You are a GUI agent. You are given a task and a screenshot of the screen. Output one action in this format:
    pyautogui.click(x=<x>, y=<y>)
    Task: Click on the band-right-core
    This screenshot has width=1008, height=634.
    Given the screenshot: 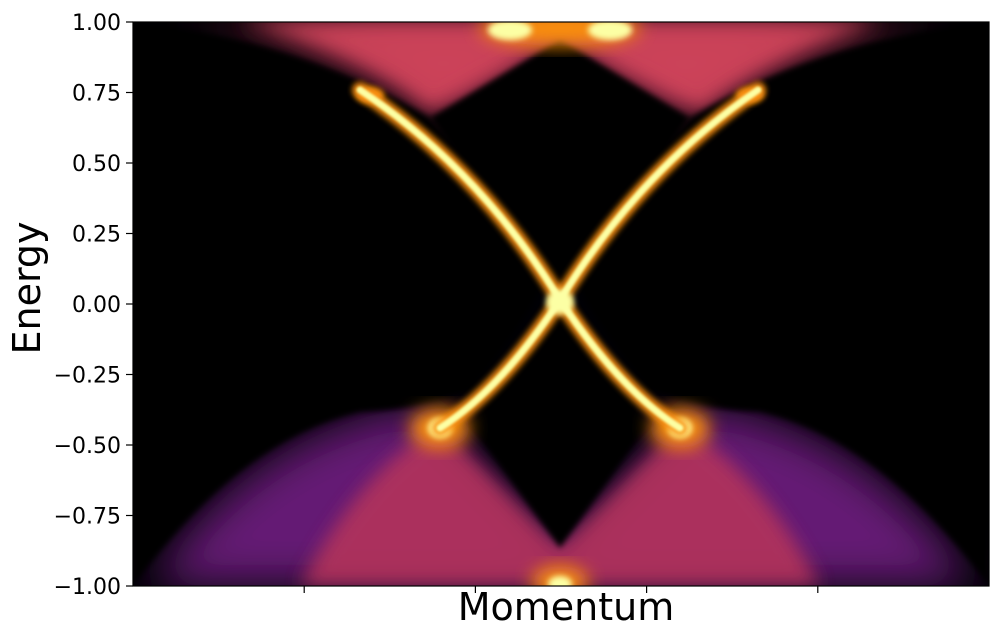 What is the action you would take?
    pyautogui.click(x=658, y=259)
    